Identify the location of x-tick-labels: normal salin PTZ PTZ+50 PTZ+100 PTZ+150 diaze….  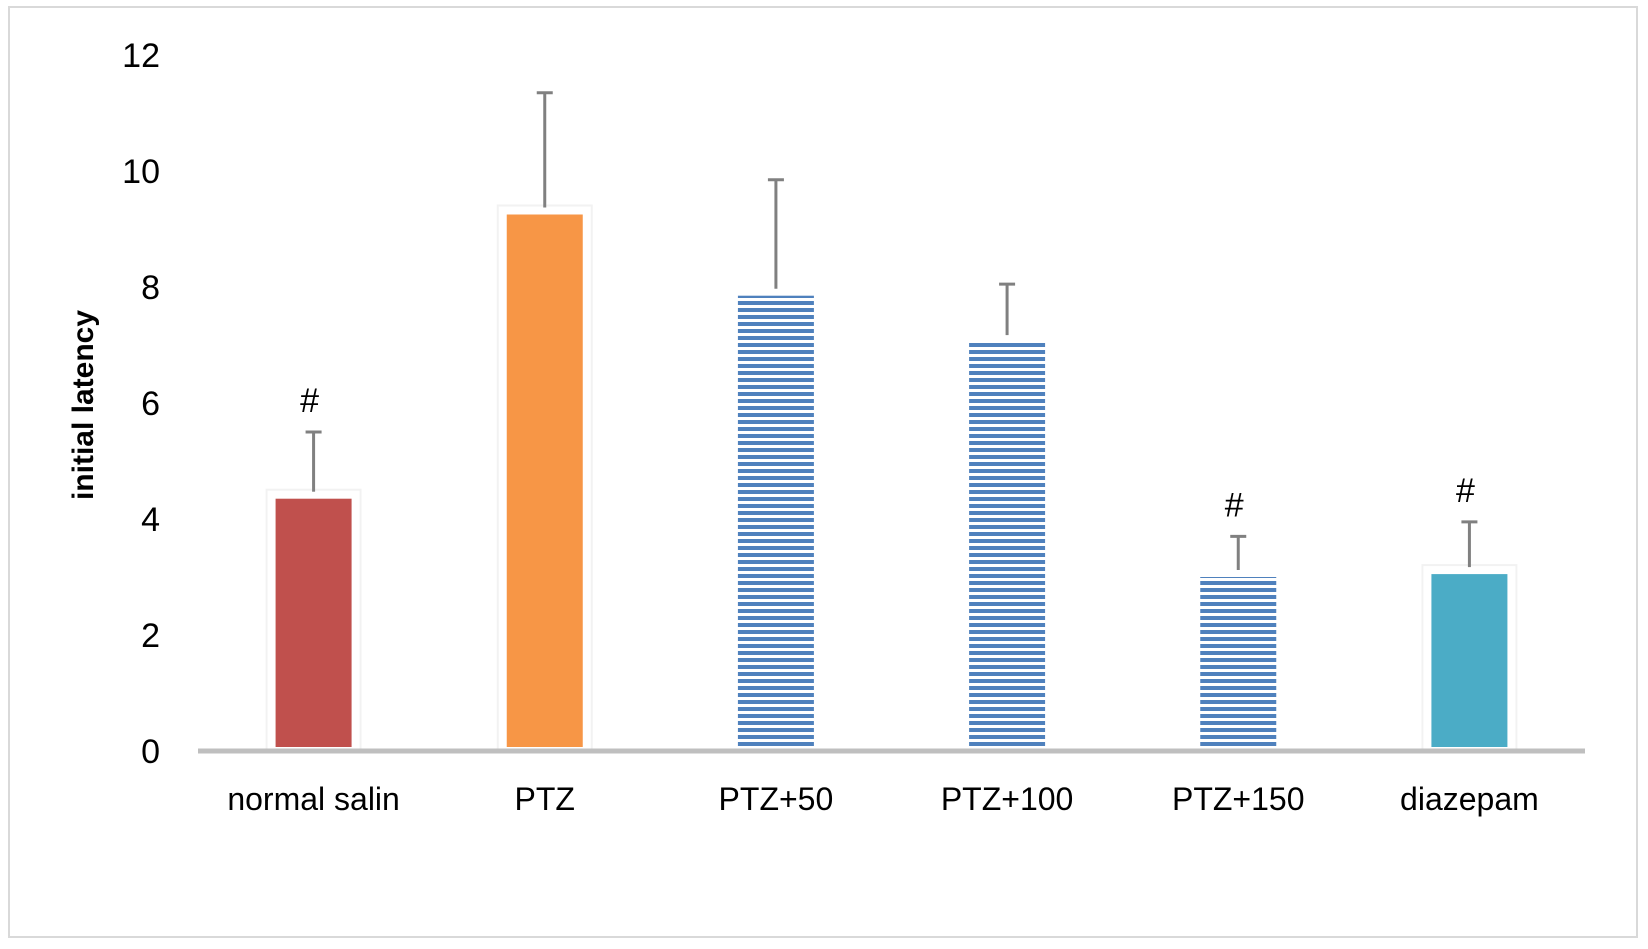
(882, 799).